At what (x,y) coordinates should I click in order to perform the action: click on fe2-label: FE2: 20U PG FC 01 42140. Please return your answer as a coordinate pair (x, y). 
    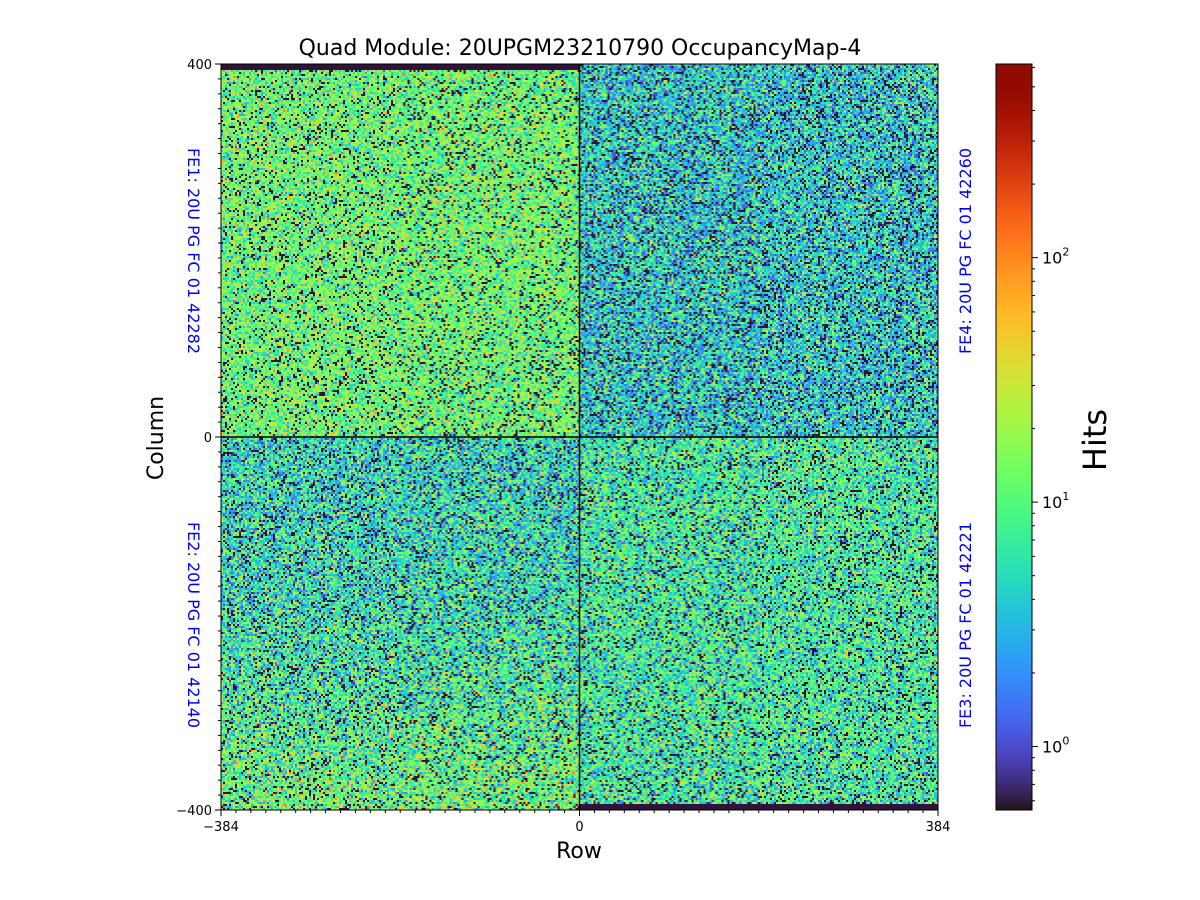
    Looking at the image, I should click on (193, 625).